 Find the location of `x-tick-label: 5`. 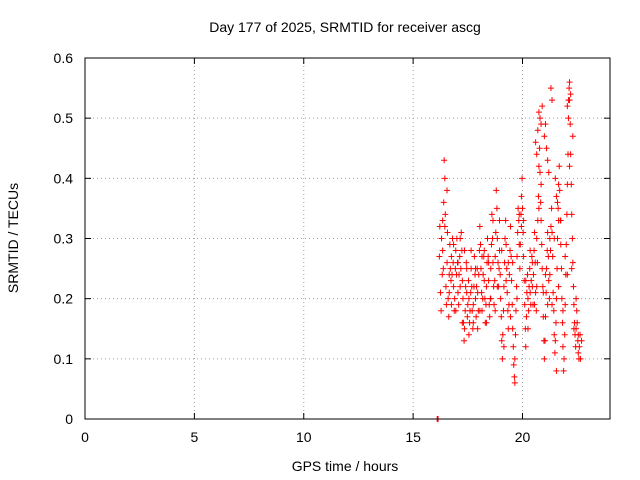

x-tick-label: 5 is located at coordinates (194, 437).